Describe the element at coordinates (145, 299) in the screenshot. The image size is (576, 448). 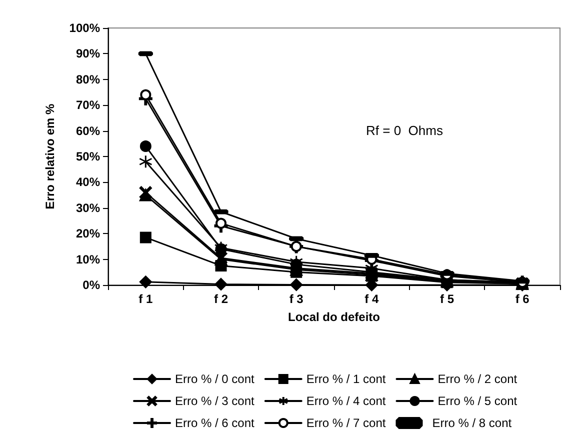
I see `x-tick-label: f 1` at that location.